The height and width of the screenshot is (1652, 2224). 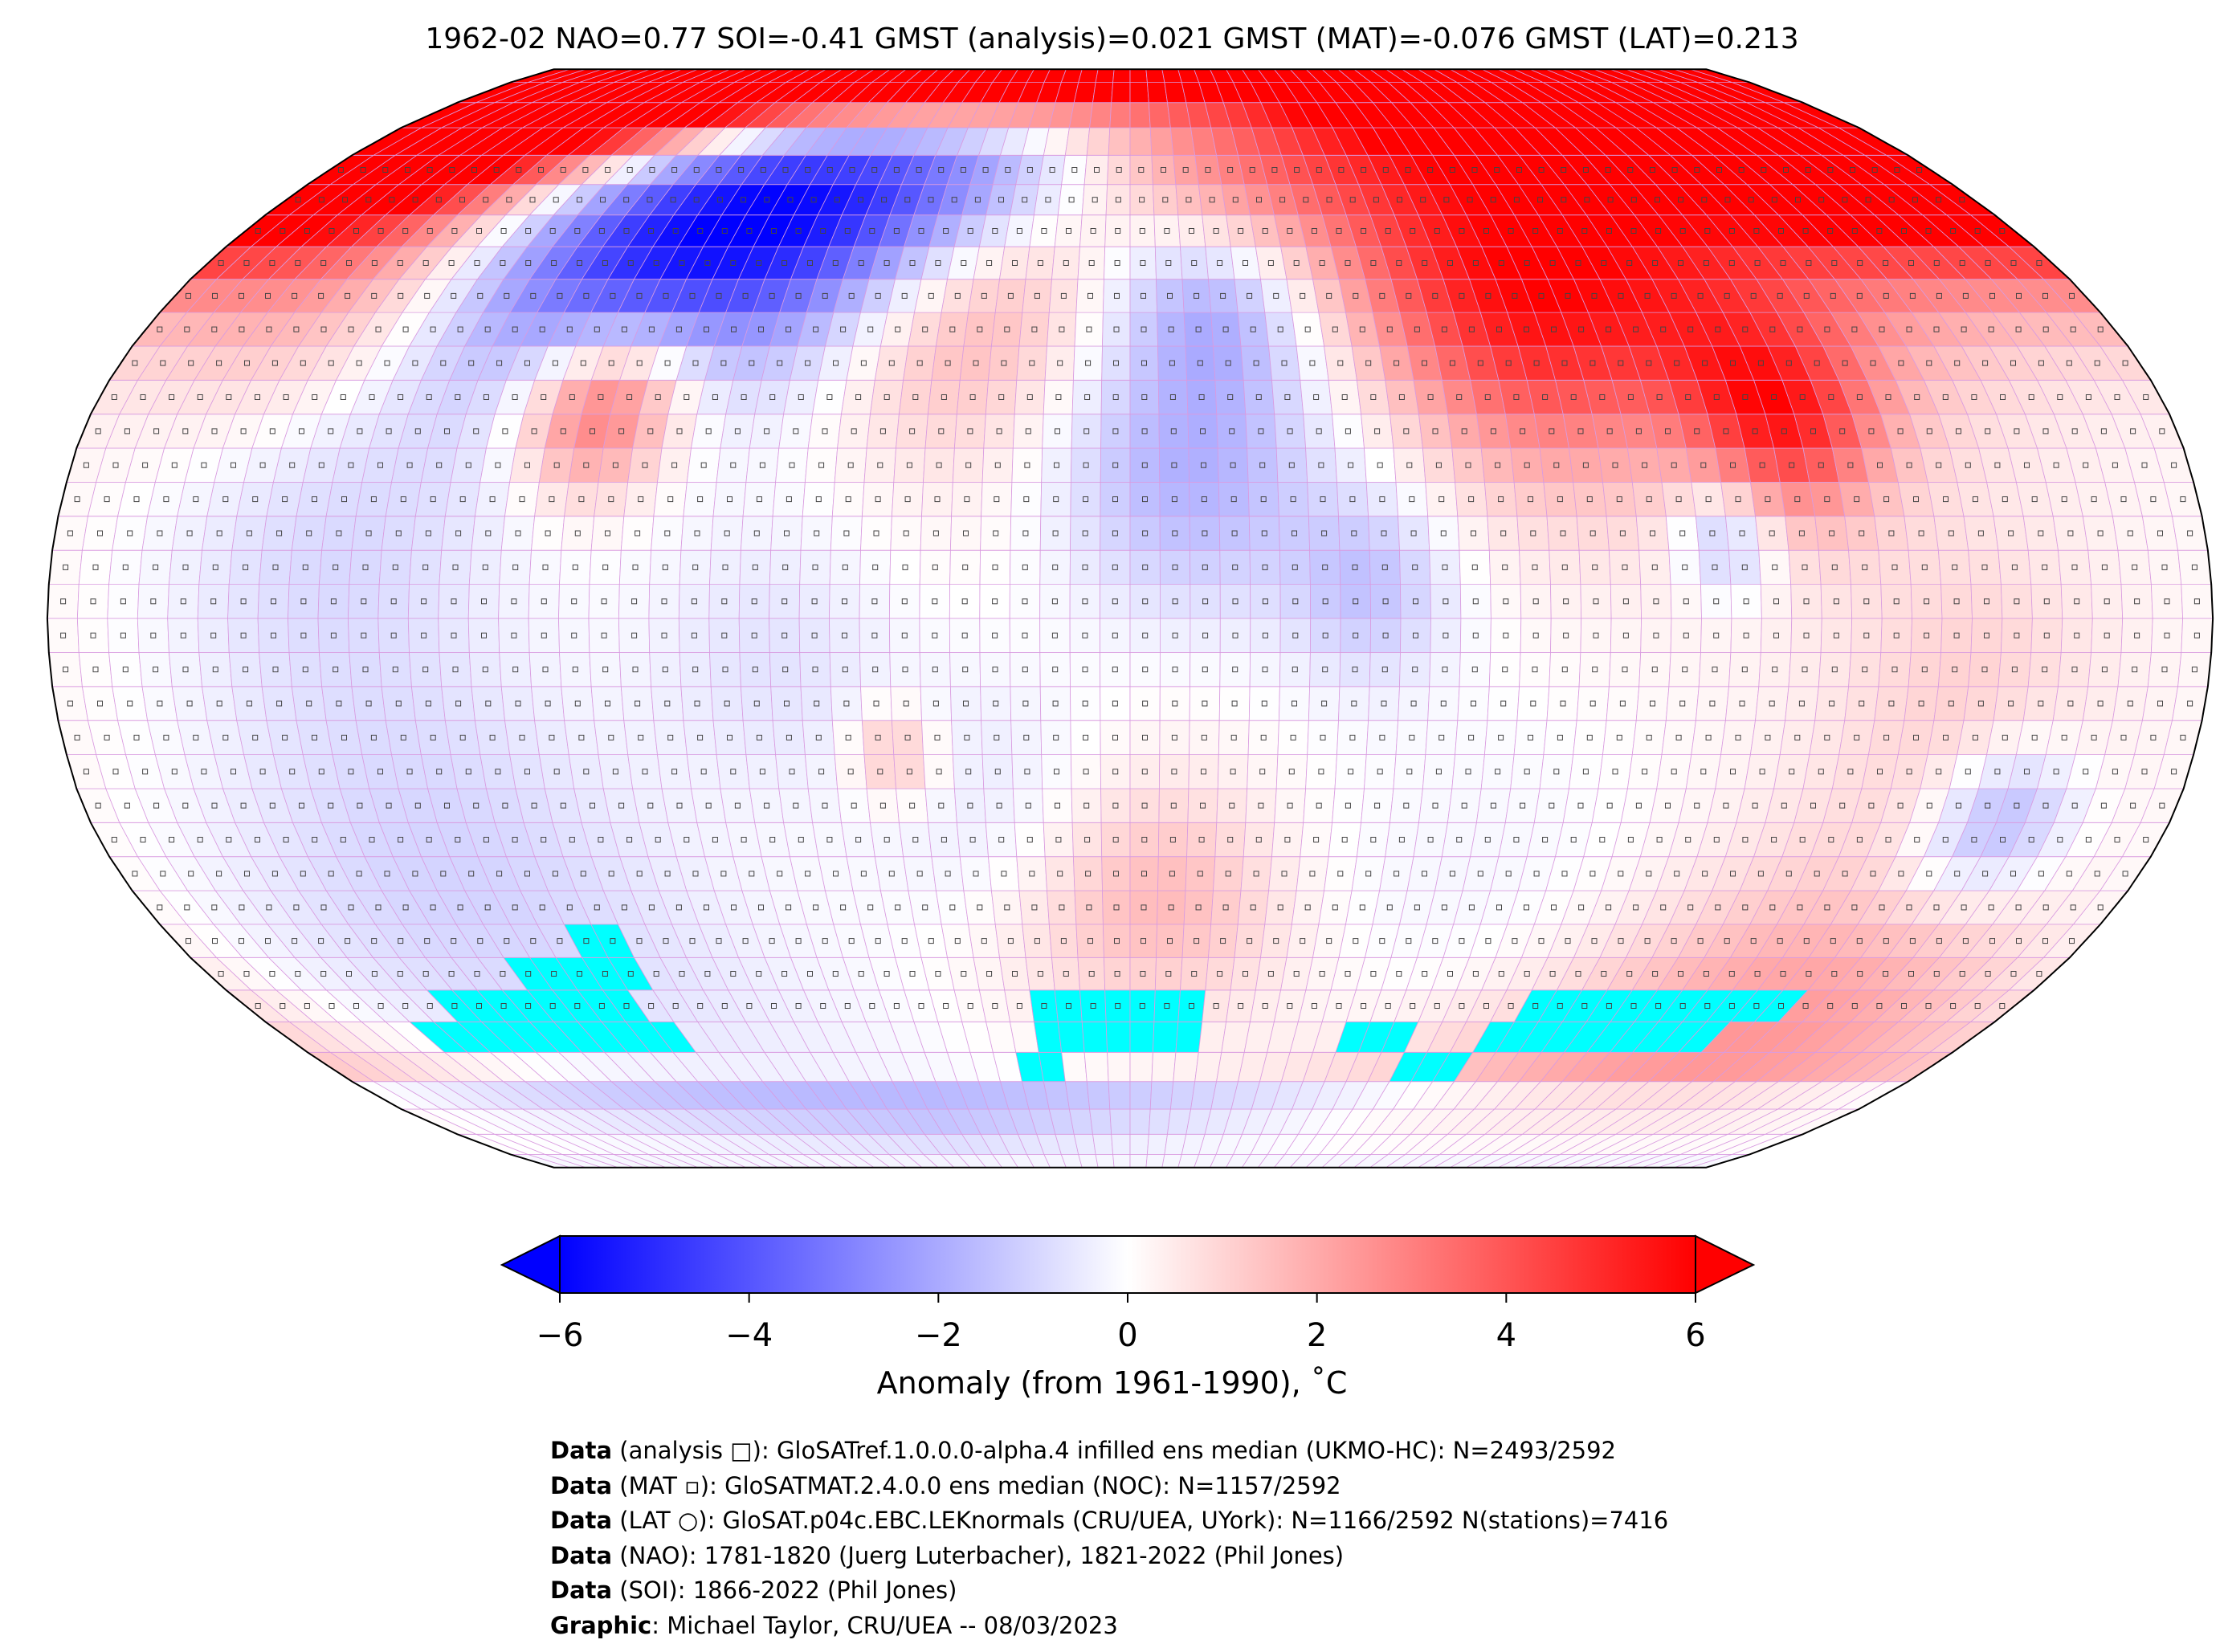 What do you see at coordinates (530, 1264) in the screenshot?
I see `colorbar-extend-low` at bounding box center [530, 1264].